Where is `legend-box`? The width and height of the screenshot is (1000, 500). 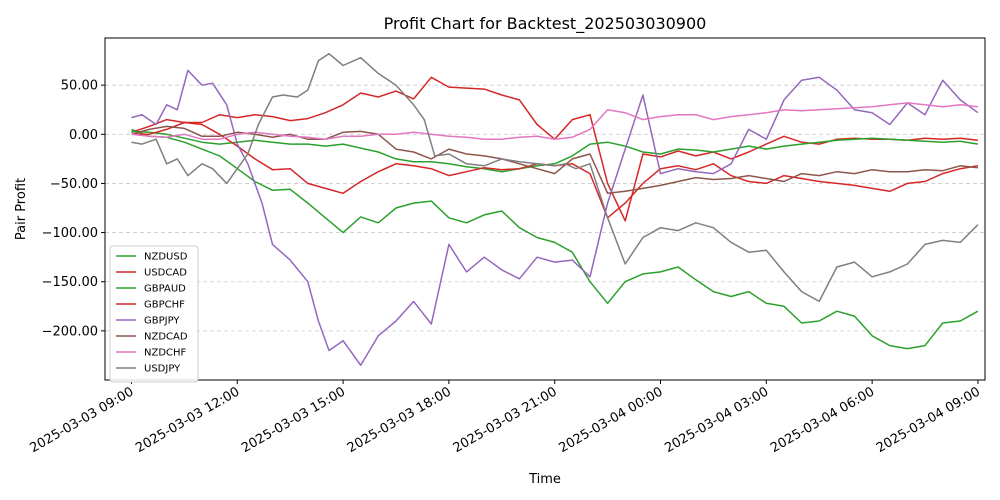
legend-box is located at coordinates (154, 314).